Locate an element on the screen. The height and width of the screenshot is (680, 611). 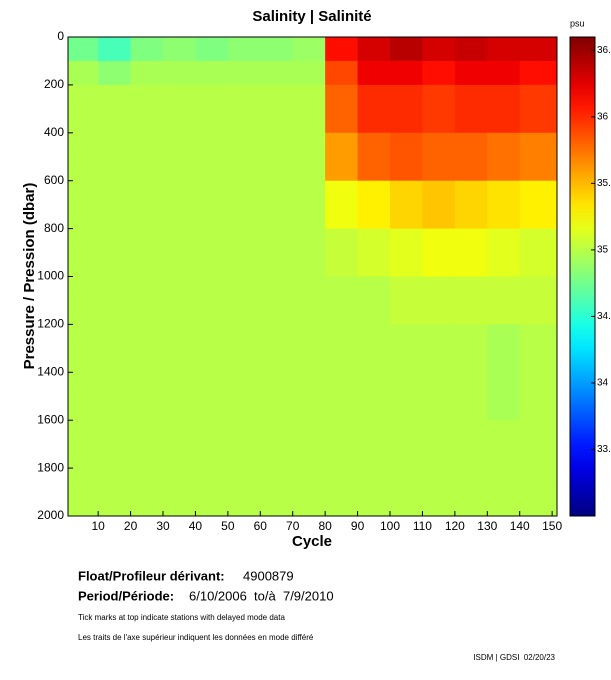
colorbar is located at coordinates (582, 276).